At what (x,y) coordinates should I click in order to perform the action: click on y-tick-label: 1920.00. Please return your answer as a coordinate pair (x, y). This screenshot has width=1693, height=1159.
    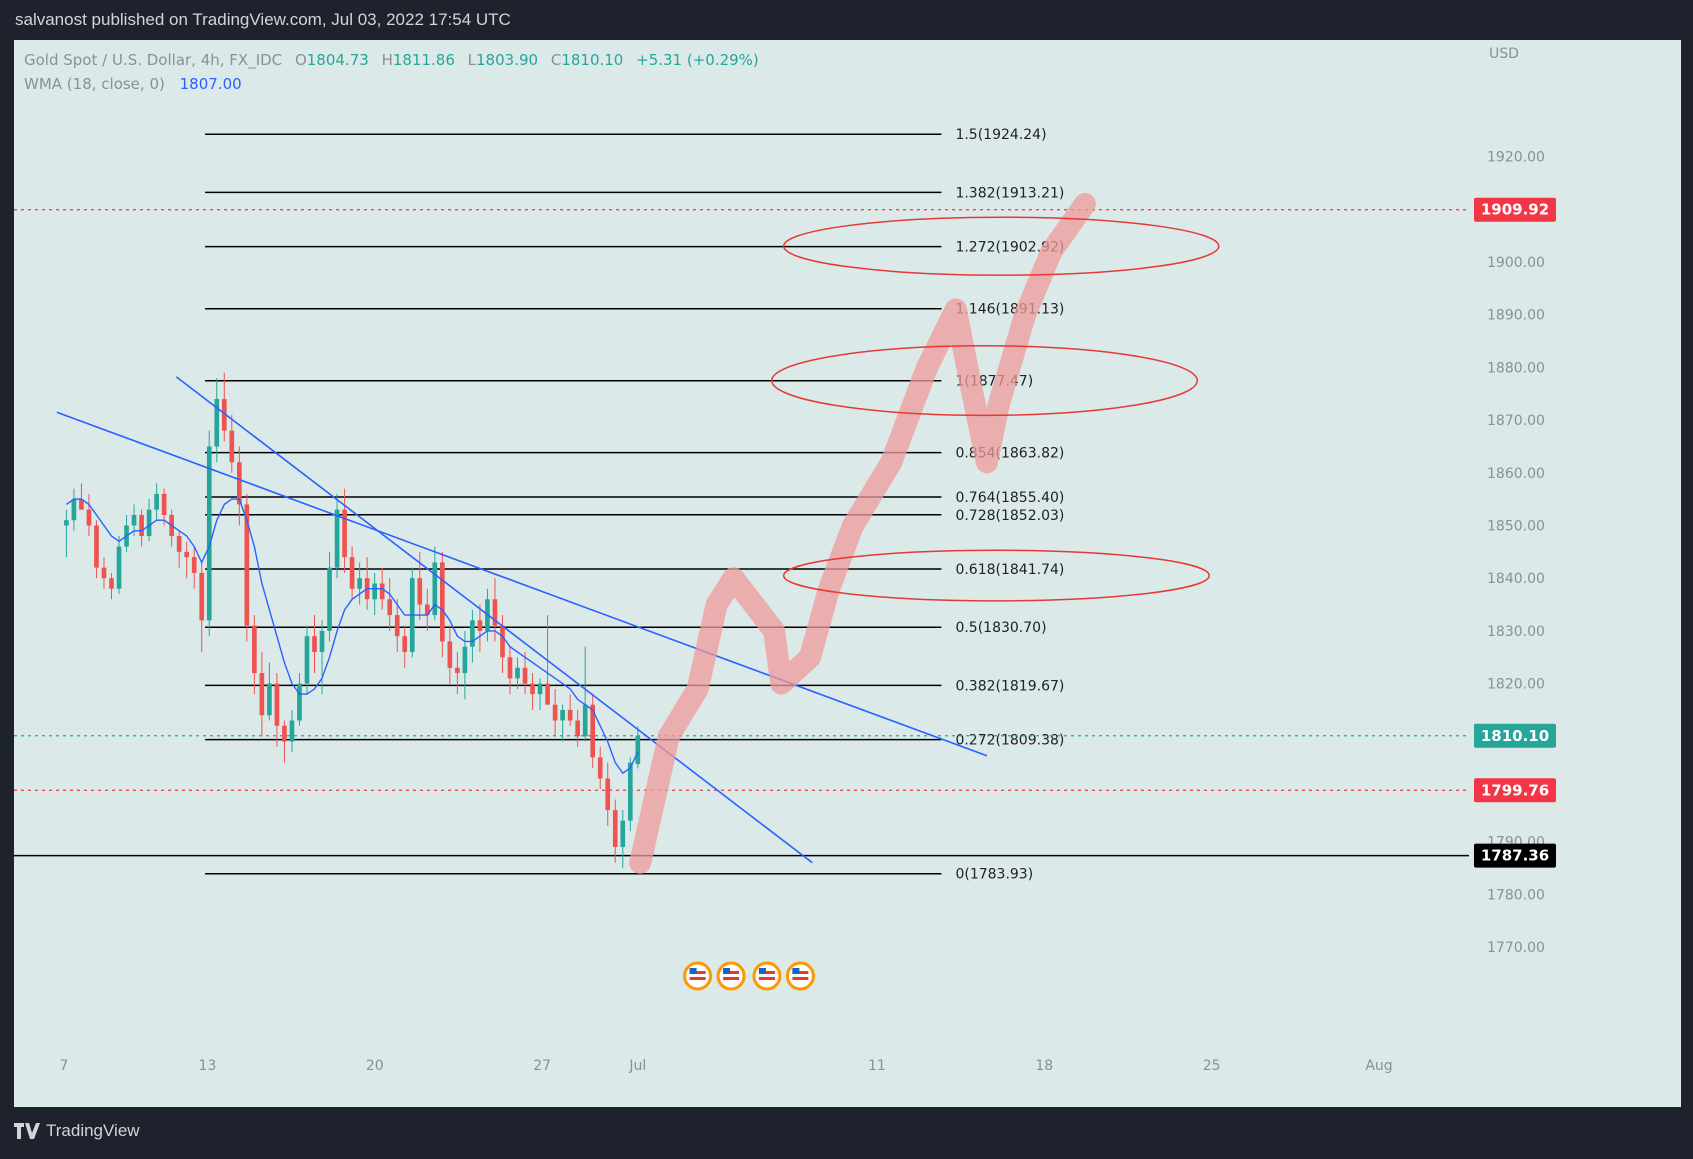
    Looking at the image, I should click on (1516, 158).